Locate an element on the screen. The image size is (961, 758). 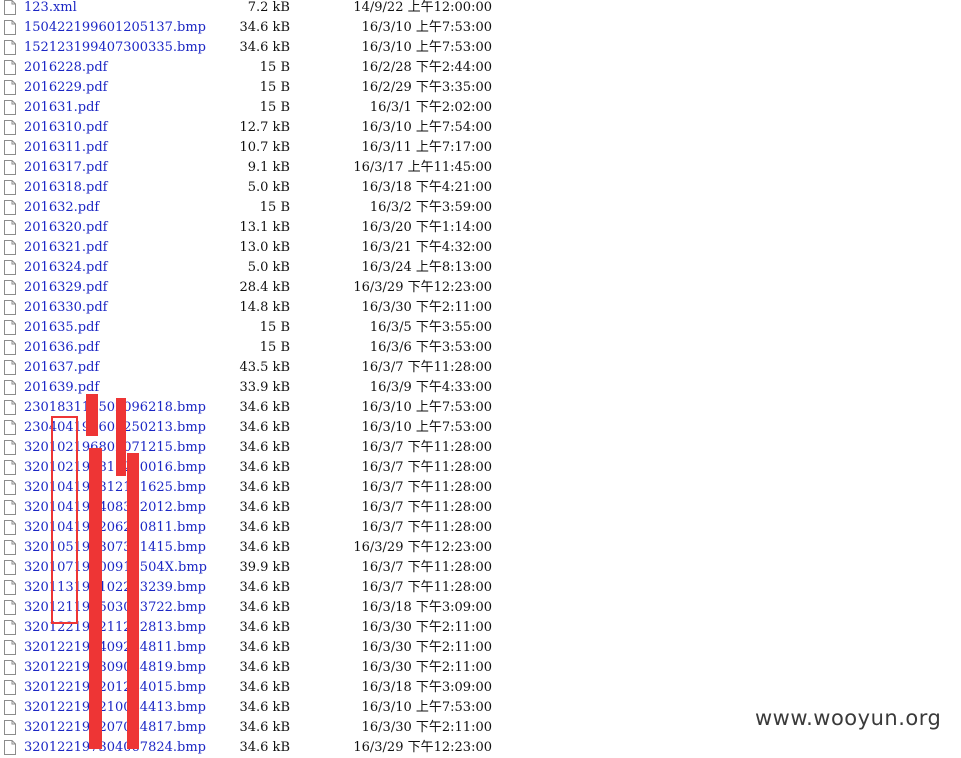
file-name-link: 320122196309044819.bmp is located at coordinates (115, 667).